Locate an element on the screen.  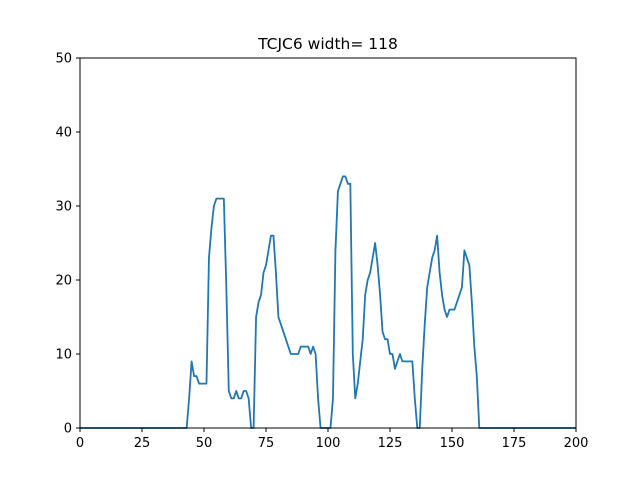
x-tick-label: 200 is located at coordinates (576, 443).